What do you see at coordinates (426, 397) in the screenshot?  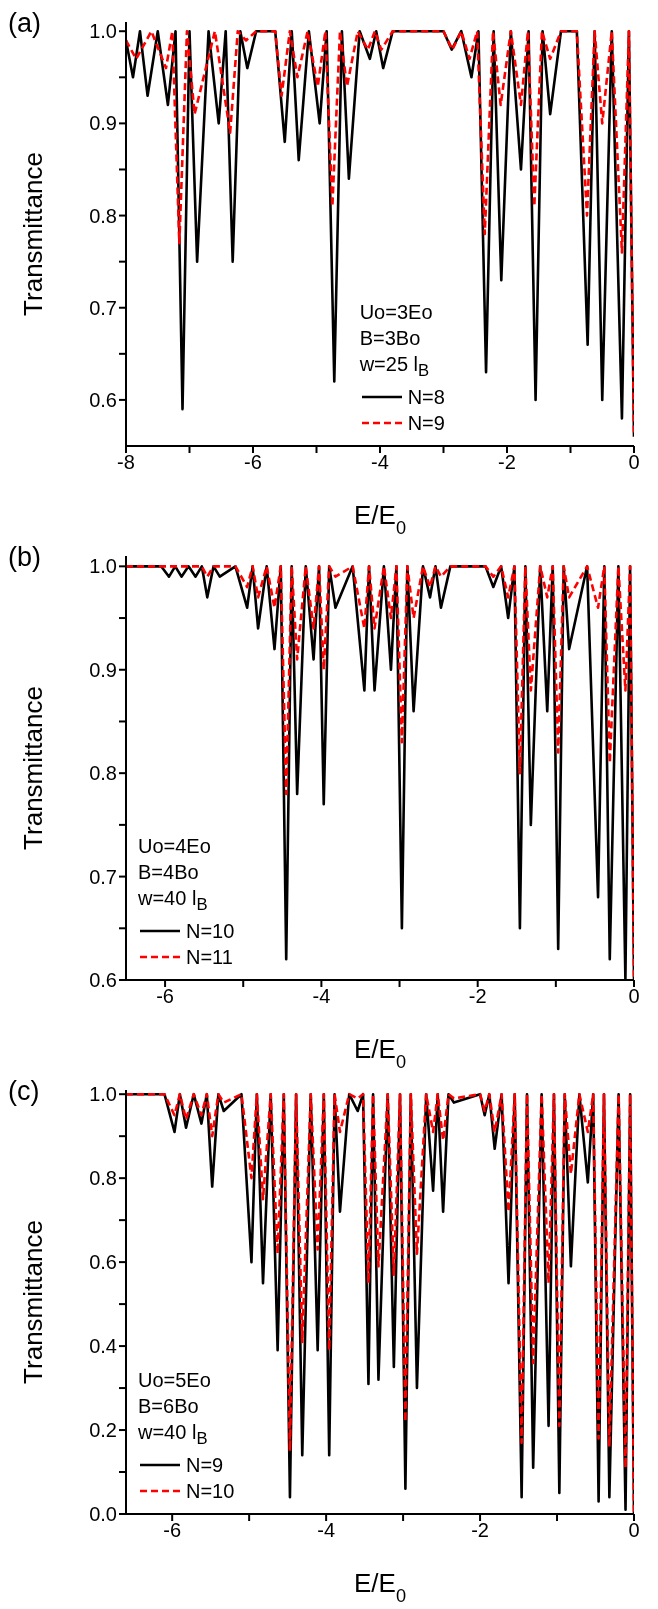 I see `legend-label: N=8` at bounding box center [426, 397].